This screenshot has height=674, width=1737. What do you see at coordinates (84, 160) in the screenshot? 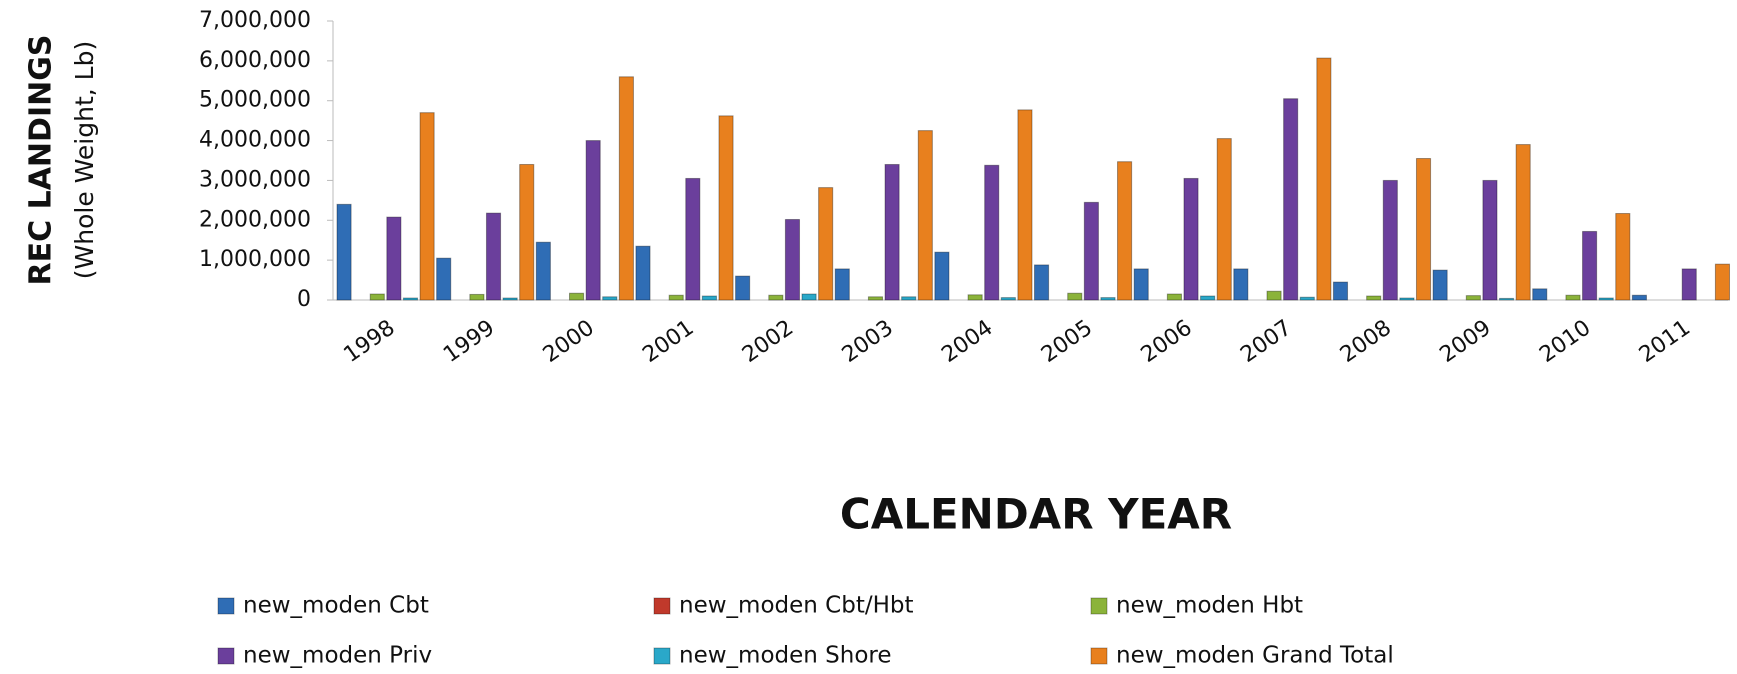
I see `y-axis-subtitle: (Whole Weight, Lb)` at bounding box center [84, 160].